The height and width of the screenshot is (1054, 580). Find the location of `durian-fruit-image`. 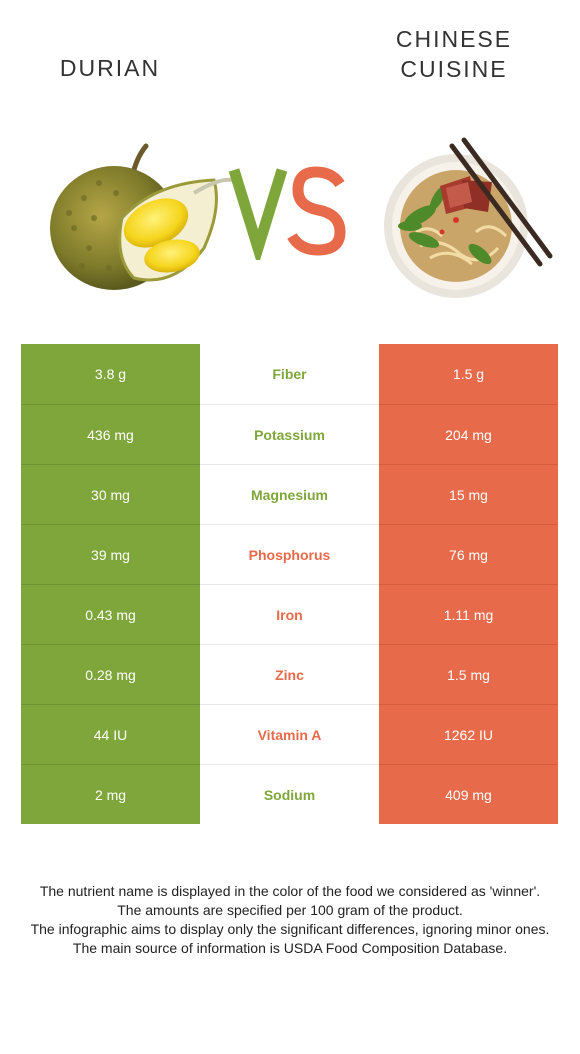

durian-fruit-image is located at coordinates (141, 216).